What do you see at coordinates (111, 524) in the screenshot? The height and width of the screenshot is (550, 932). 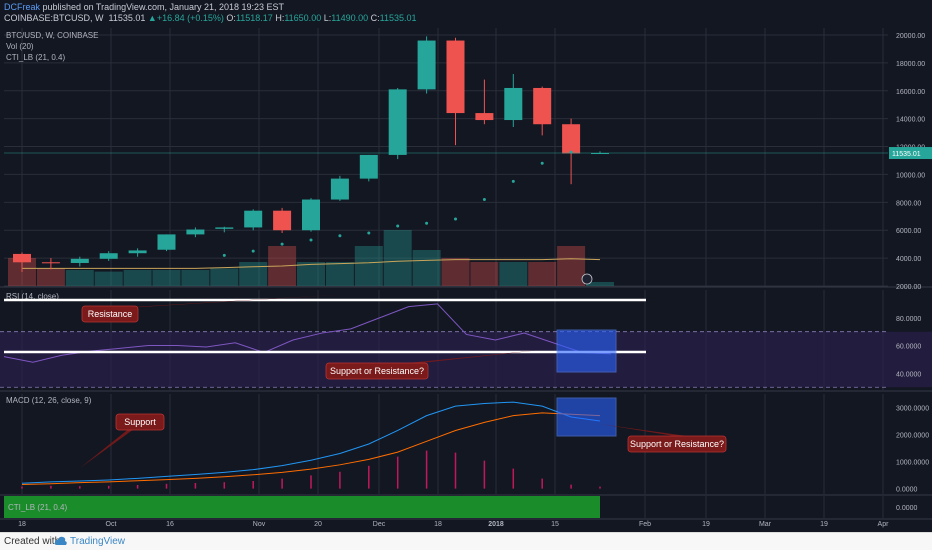 I see `x-axis-tick: Oct` at bounding box center [111, 524].